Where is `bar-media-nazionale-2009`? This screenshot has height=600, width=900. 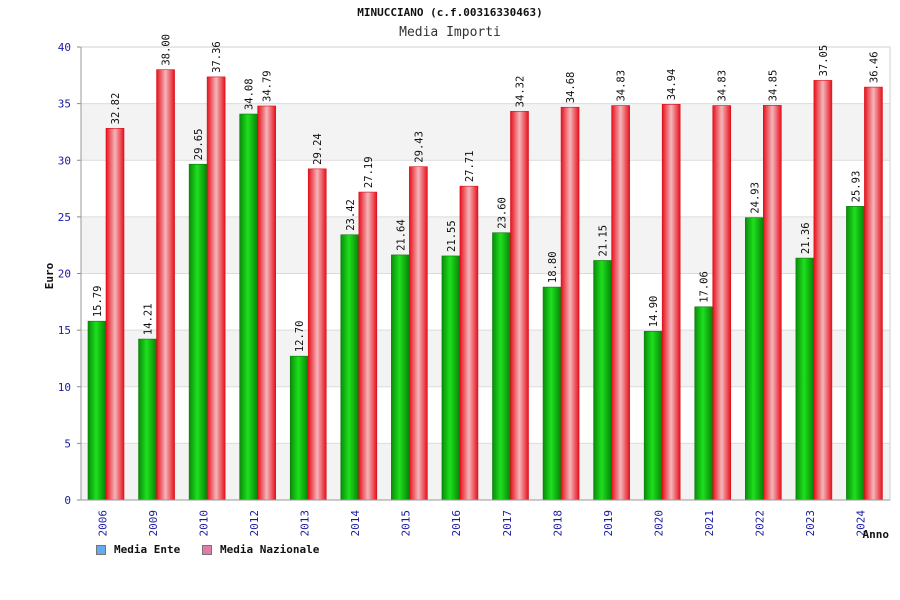
bar-media-nazionale-2009 is located at coordinates (165, 285).